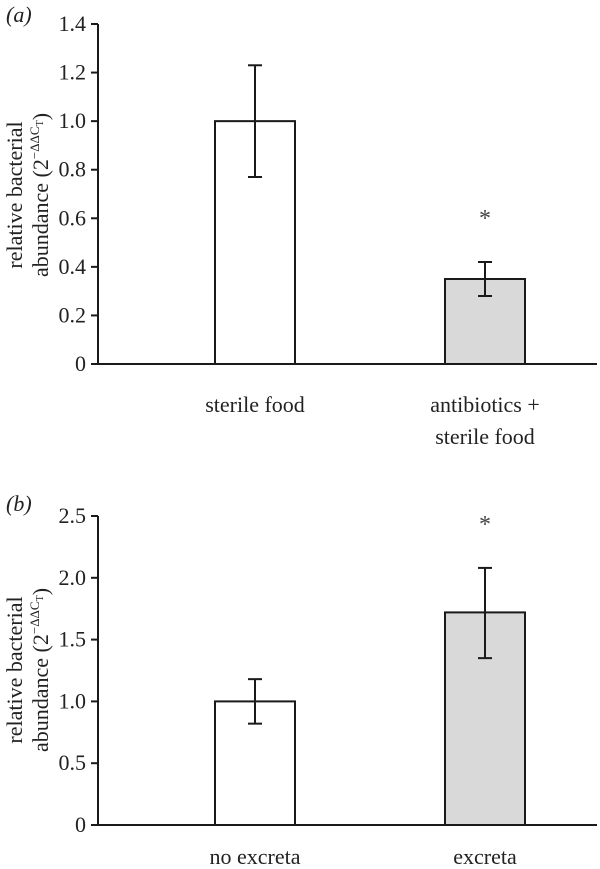 Image resolution: width=600 pixels, height=869 pixels. I want to click on panel-b-category-labels: no excreta excreta, so click(363, 856).